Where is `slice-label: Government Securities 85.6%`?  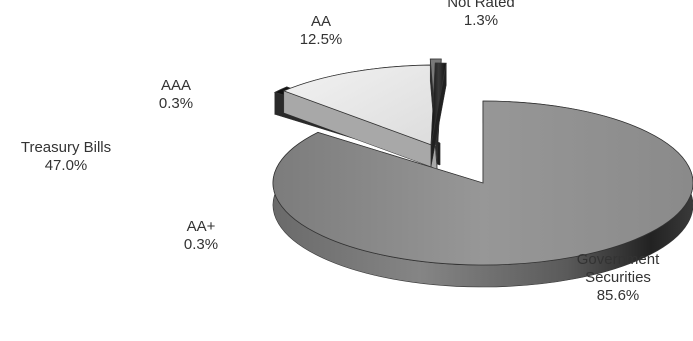
slice-label: Government Securities 85.6% is located at coordinates (618, 277).